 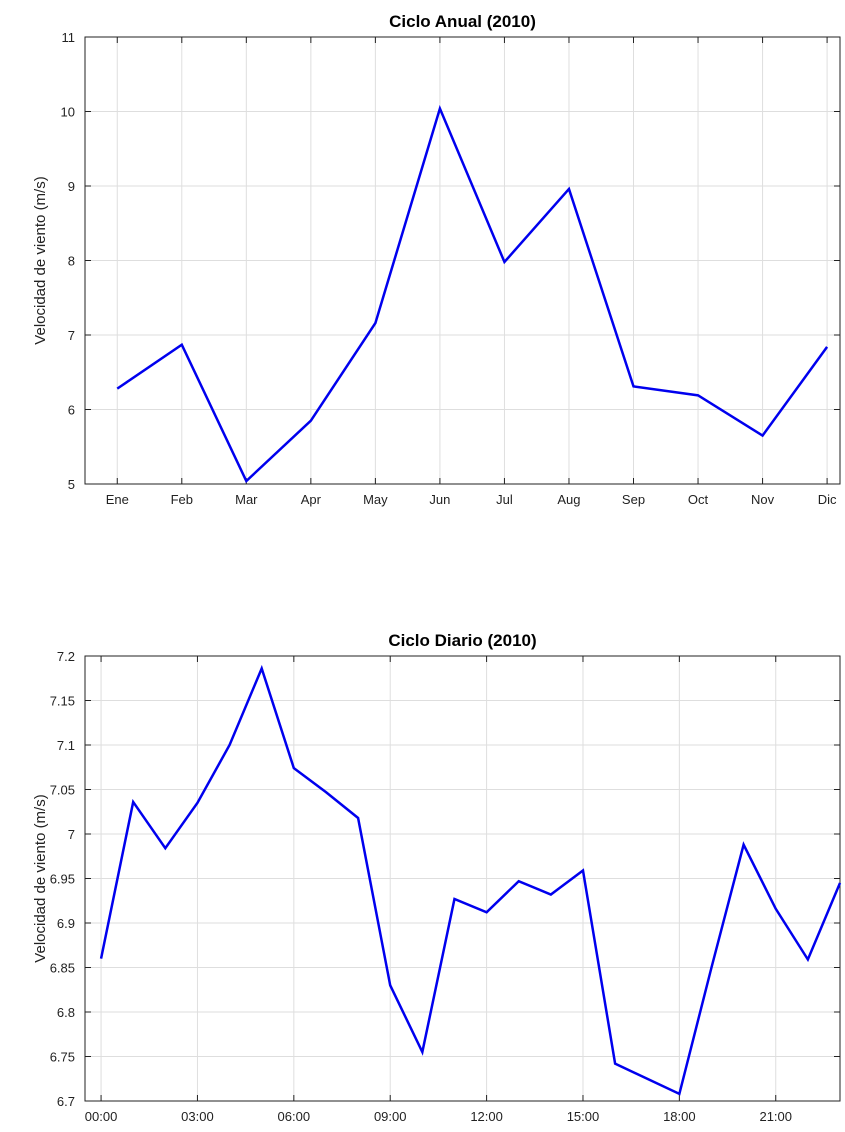 I want to click on x-tick-label: 21:00, so click(x=775, y=1116).